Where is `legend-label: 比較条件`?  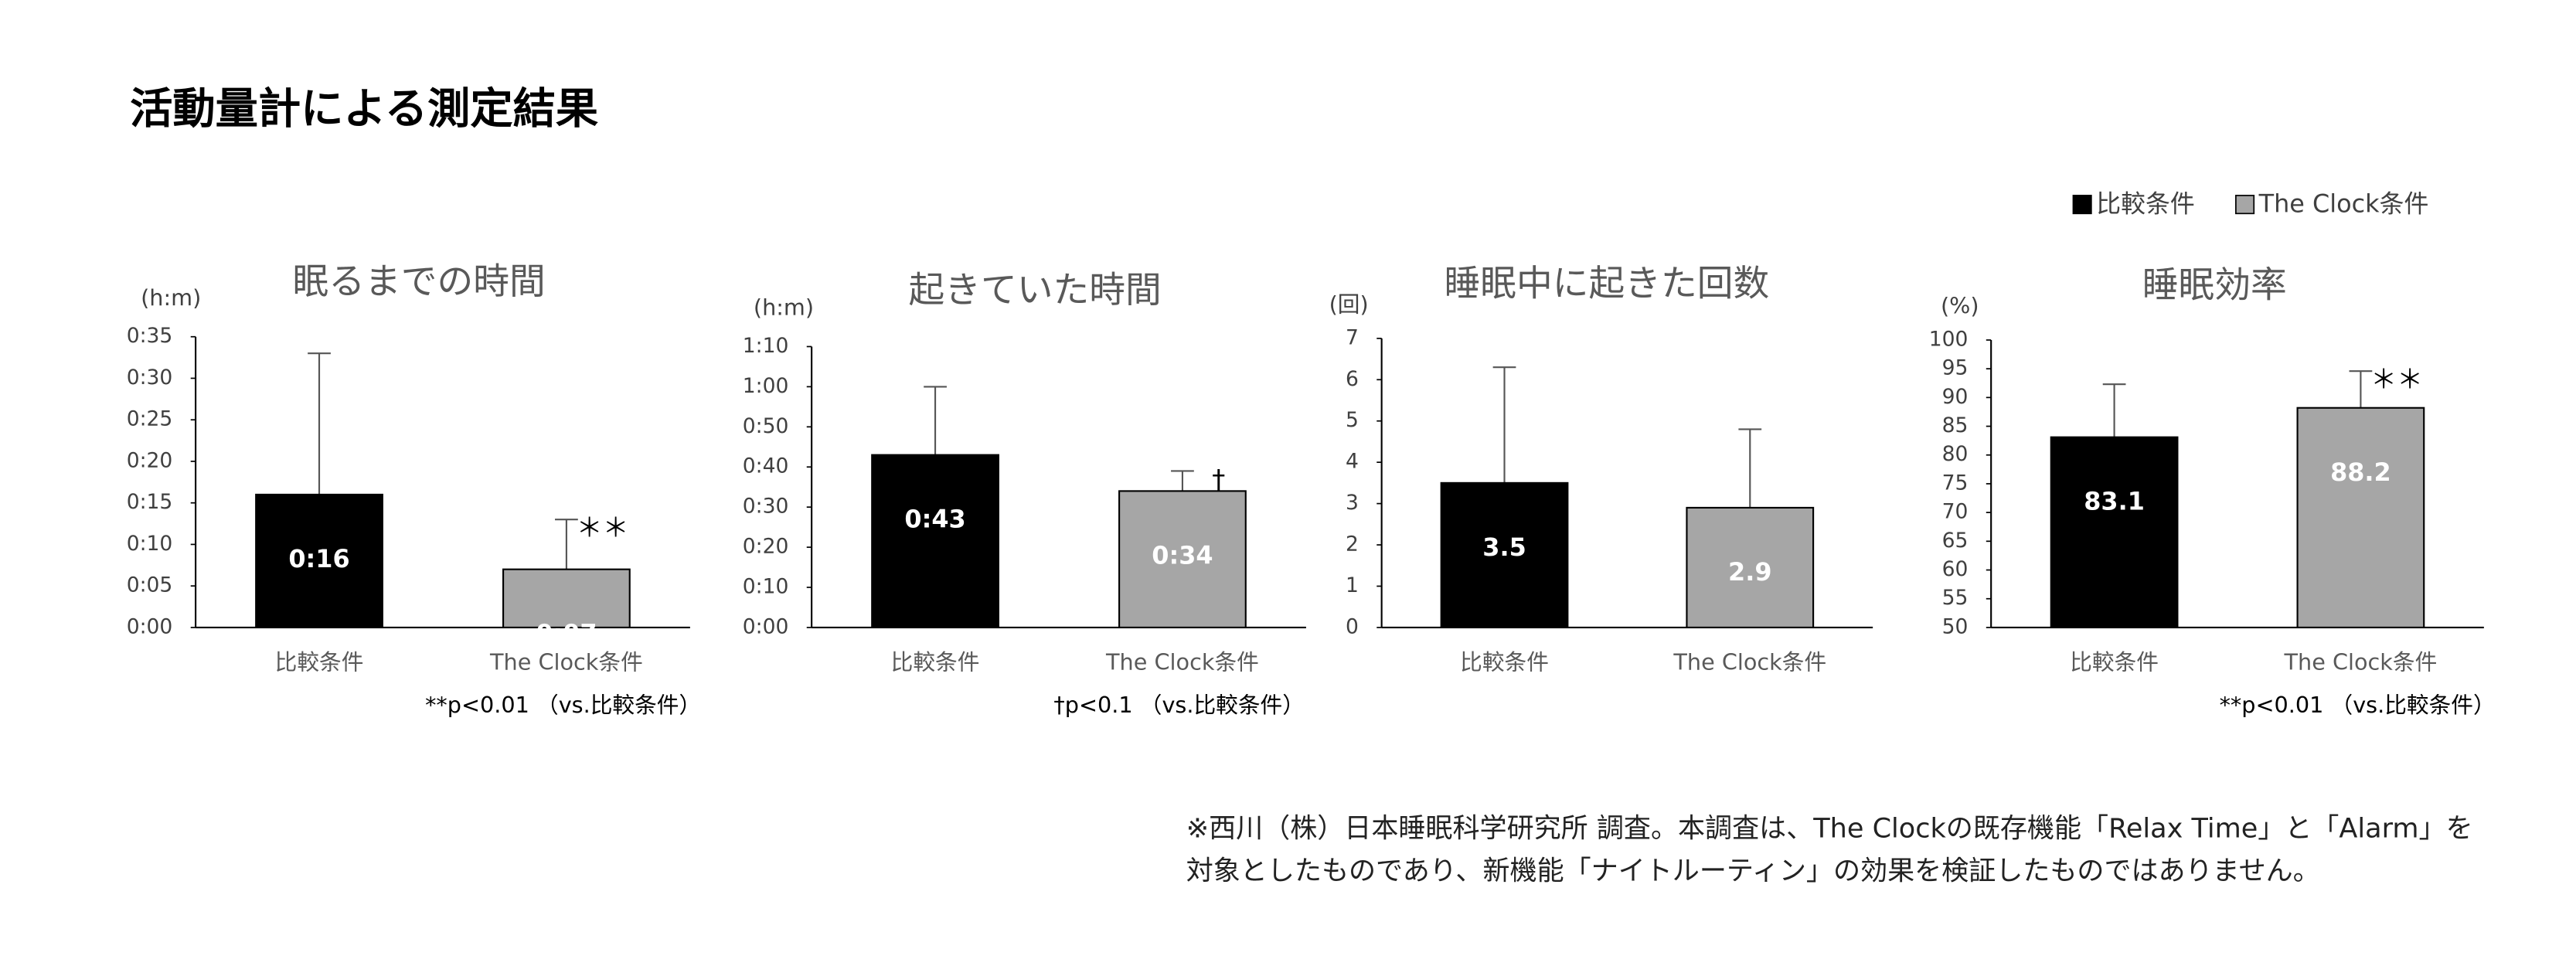
legend-label: 比較条件 is located at coordinates (2145, 204).